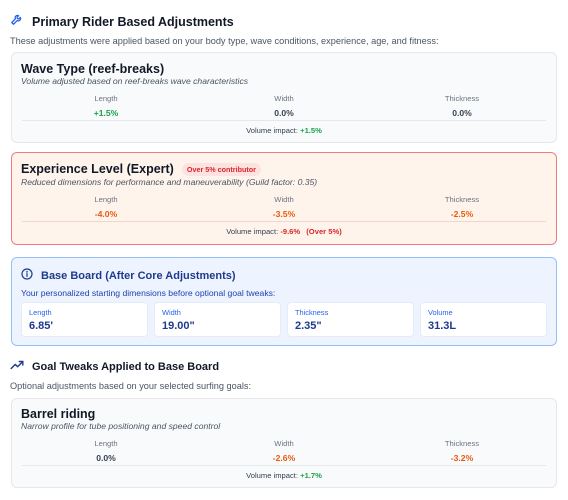 The height and width of the screenshot is (500, 568). Describe the element at coordinates (324, 231) in the screenshot. I see `impact-over-note: (Over 5%)` at that location.